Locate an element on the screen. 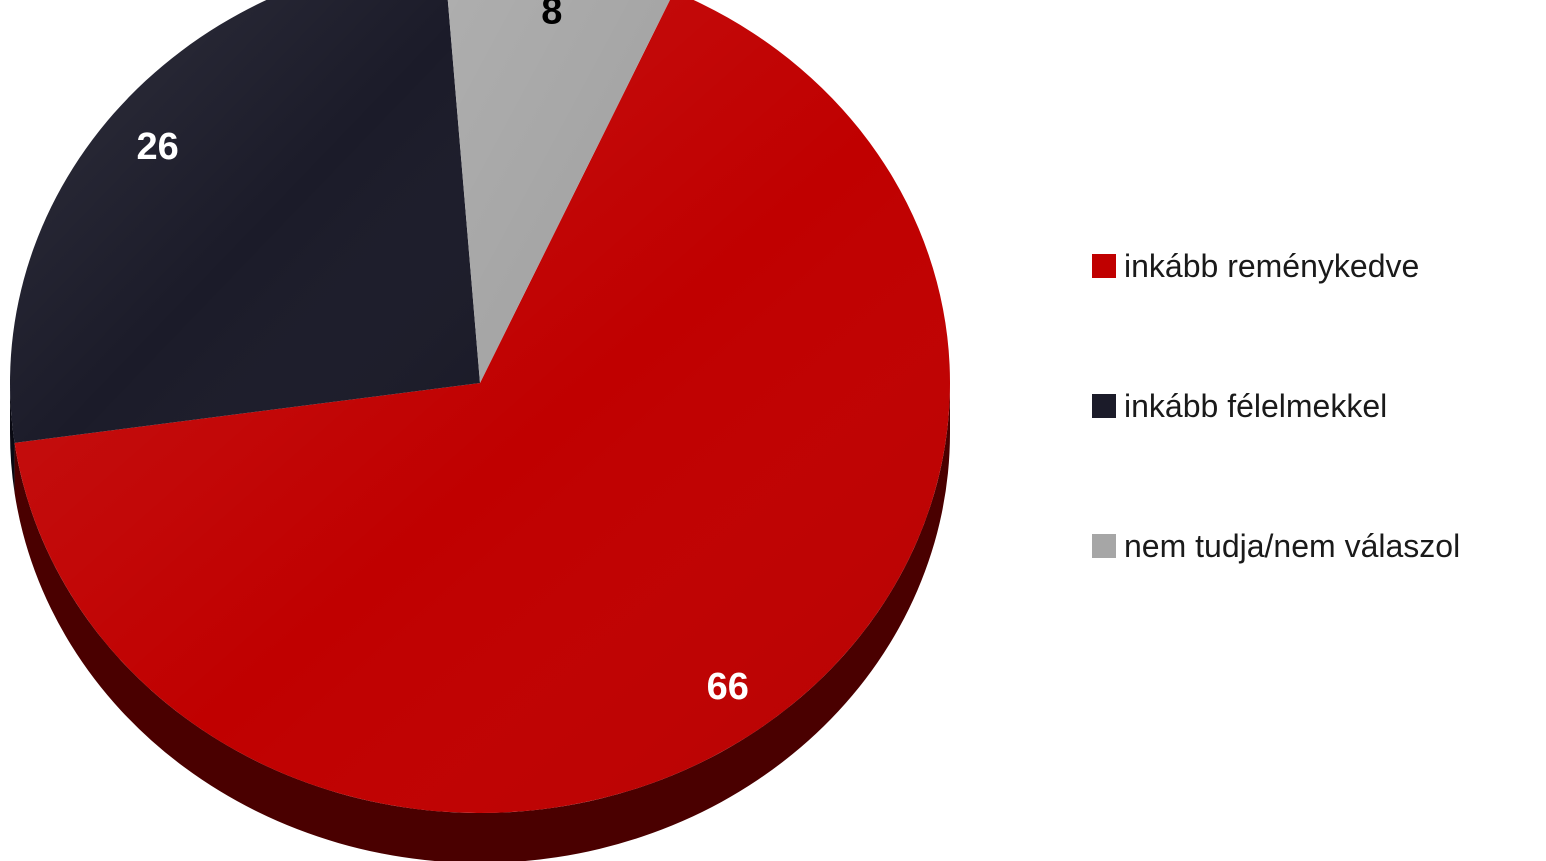 The width and height of the screenshot is (1546, 861). data-label-dont-know: 8 is located at coordinates (551, 16).